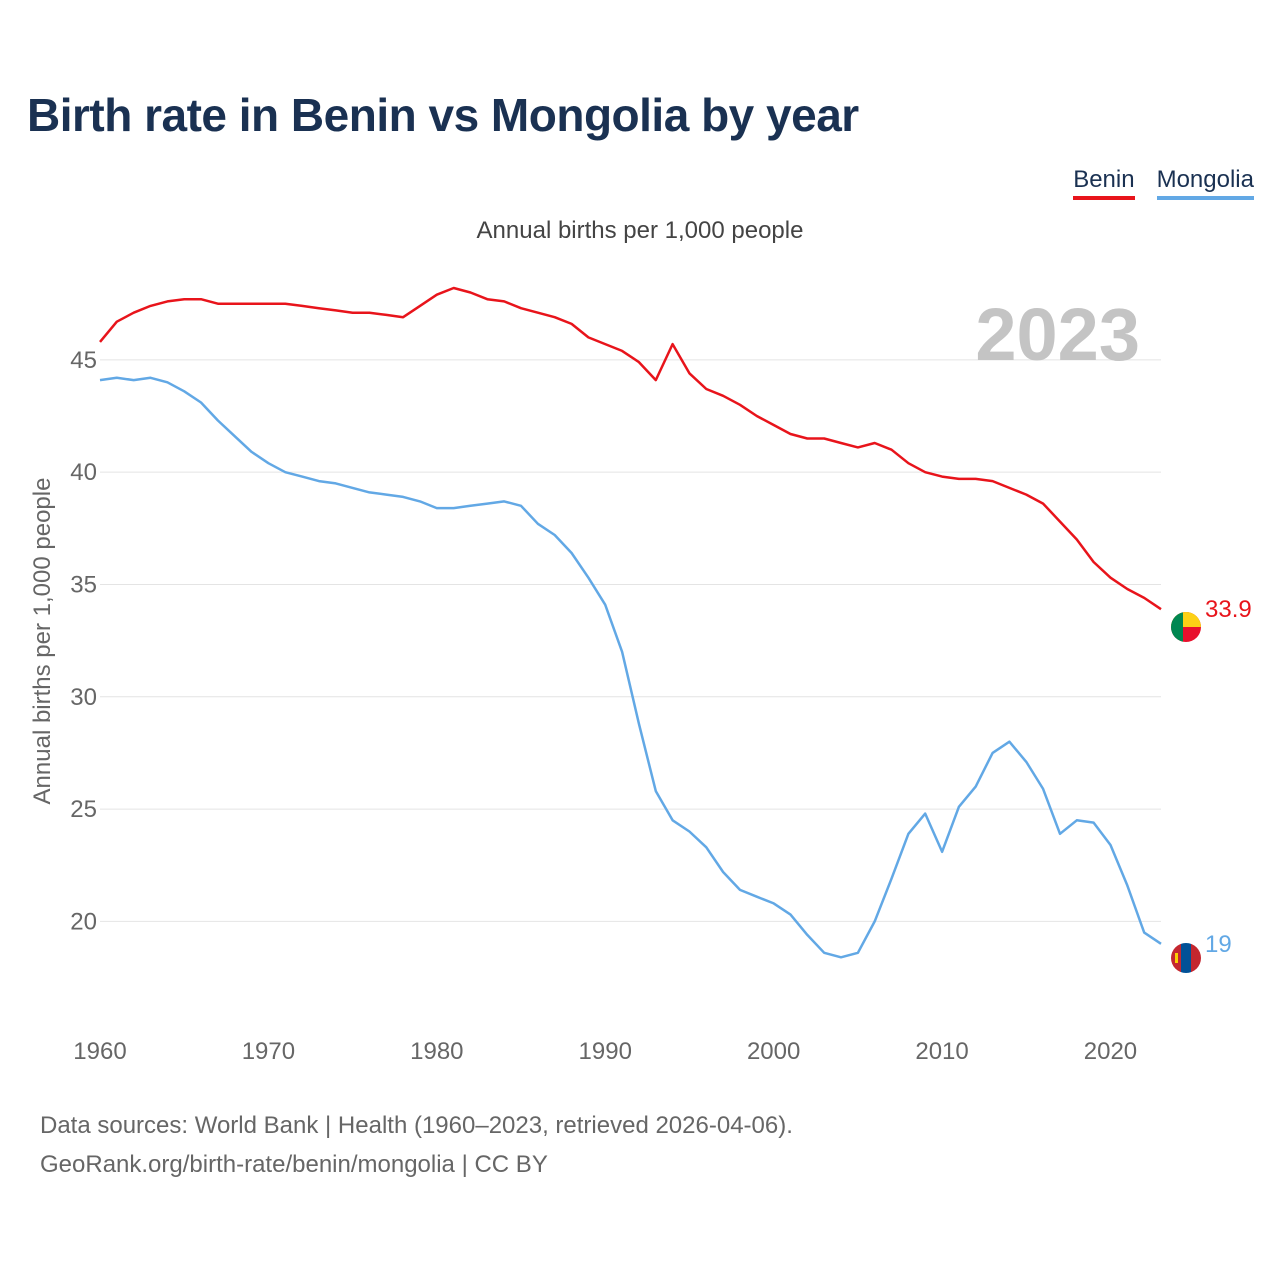 Image resolution: width=1280 pixels, height=1280 pixels. Describe the element at coordinates (83, 472) in the screenshot. I see `y-tick-label: 40` at that location.